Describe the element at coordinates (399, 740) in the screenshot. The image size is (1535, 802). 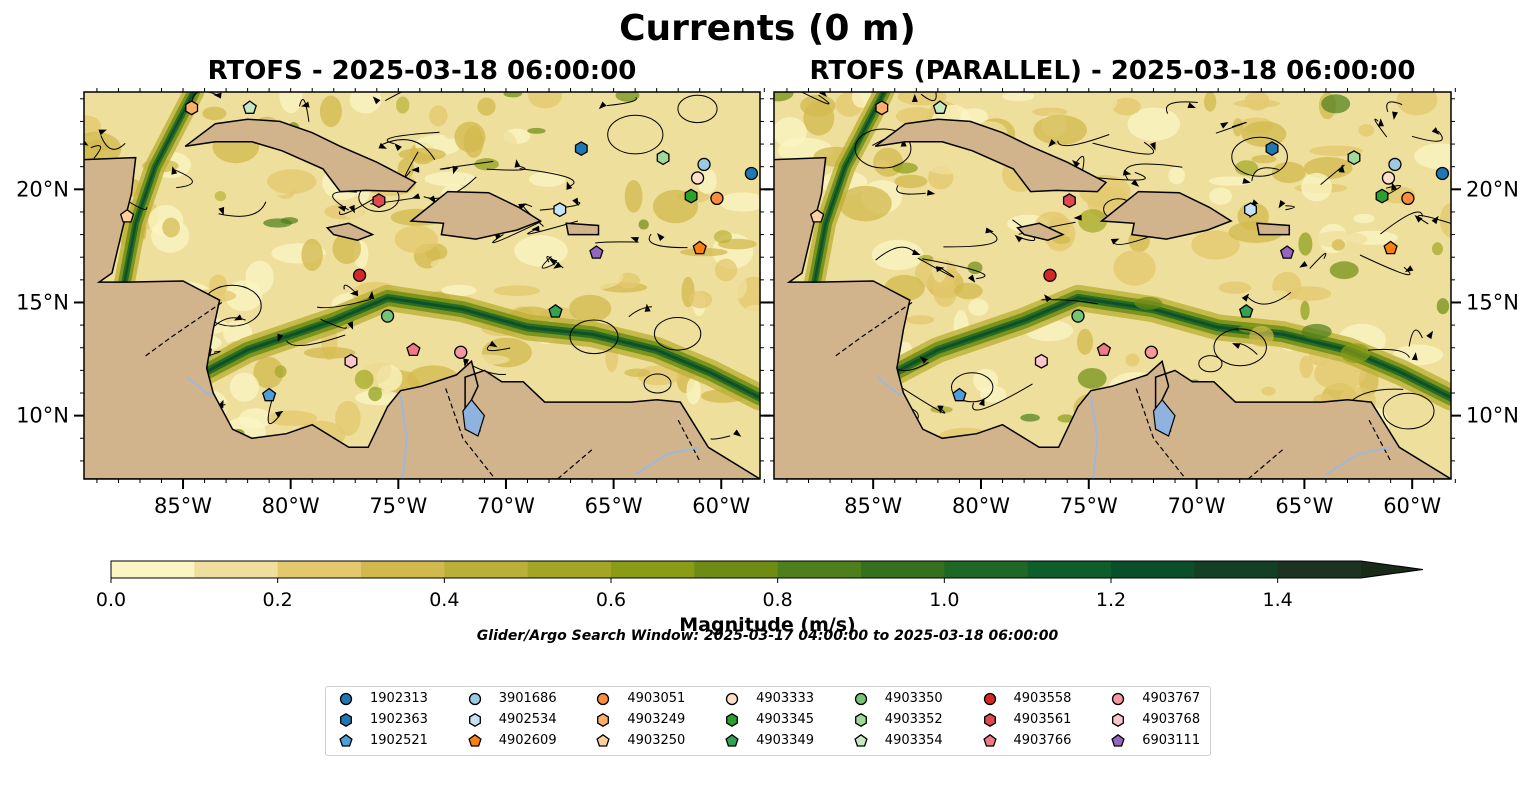
I see `legend-label: 1902521` at that location.